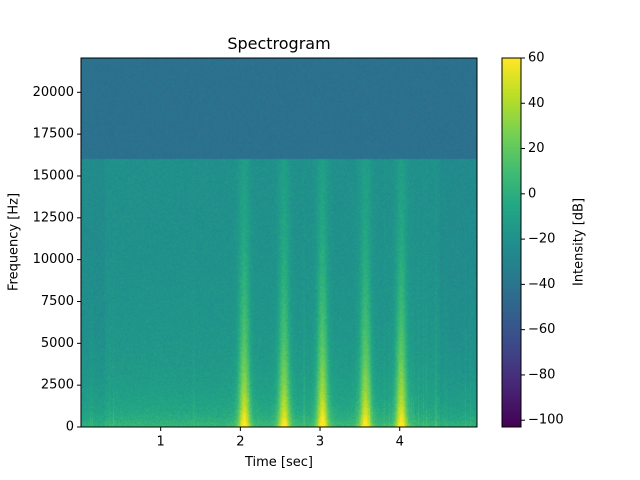 The width and height of the screenshot is (640, 480). Describe the element at coordinates (279, 43) in the screenshot. I see `chart-title: Spectrogram` at that location.